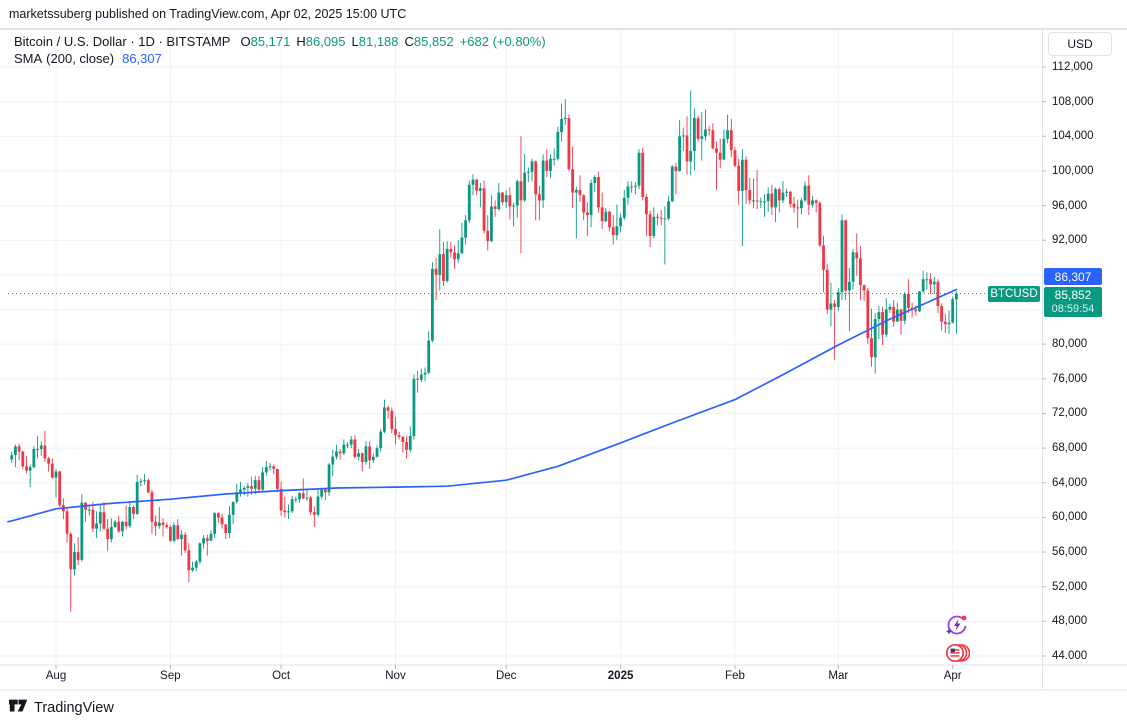 This screenshot has width=1127, height=726. Describe the element at coordinates (521, 677) in the screenshot. I see `time-axis: Aug Sep Oct Nov Dec 2025 Feb Mar Apr` at that location.